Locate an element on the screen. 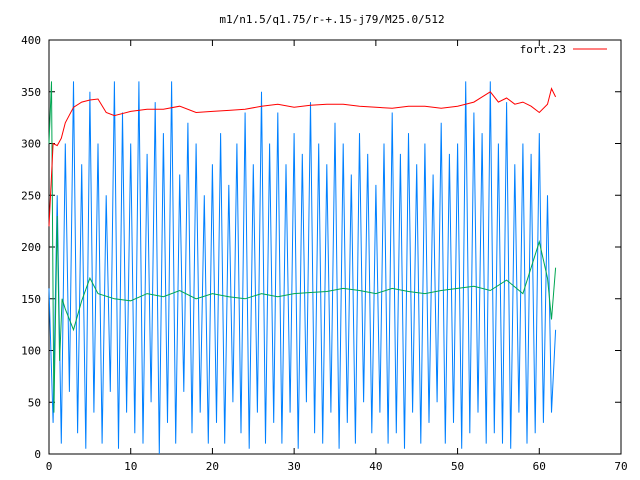 This screenshot has width=640, height=480. y-tick-label: 350 is located at coordinates (31, 92).